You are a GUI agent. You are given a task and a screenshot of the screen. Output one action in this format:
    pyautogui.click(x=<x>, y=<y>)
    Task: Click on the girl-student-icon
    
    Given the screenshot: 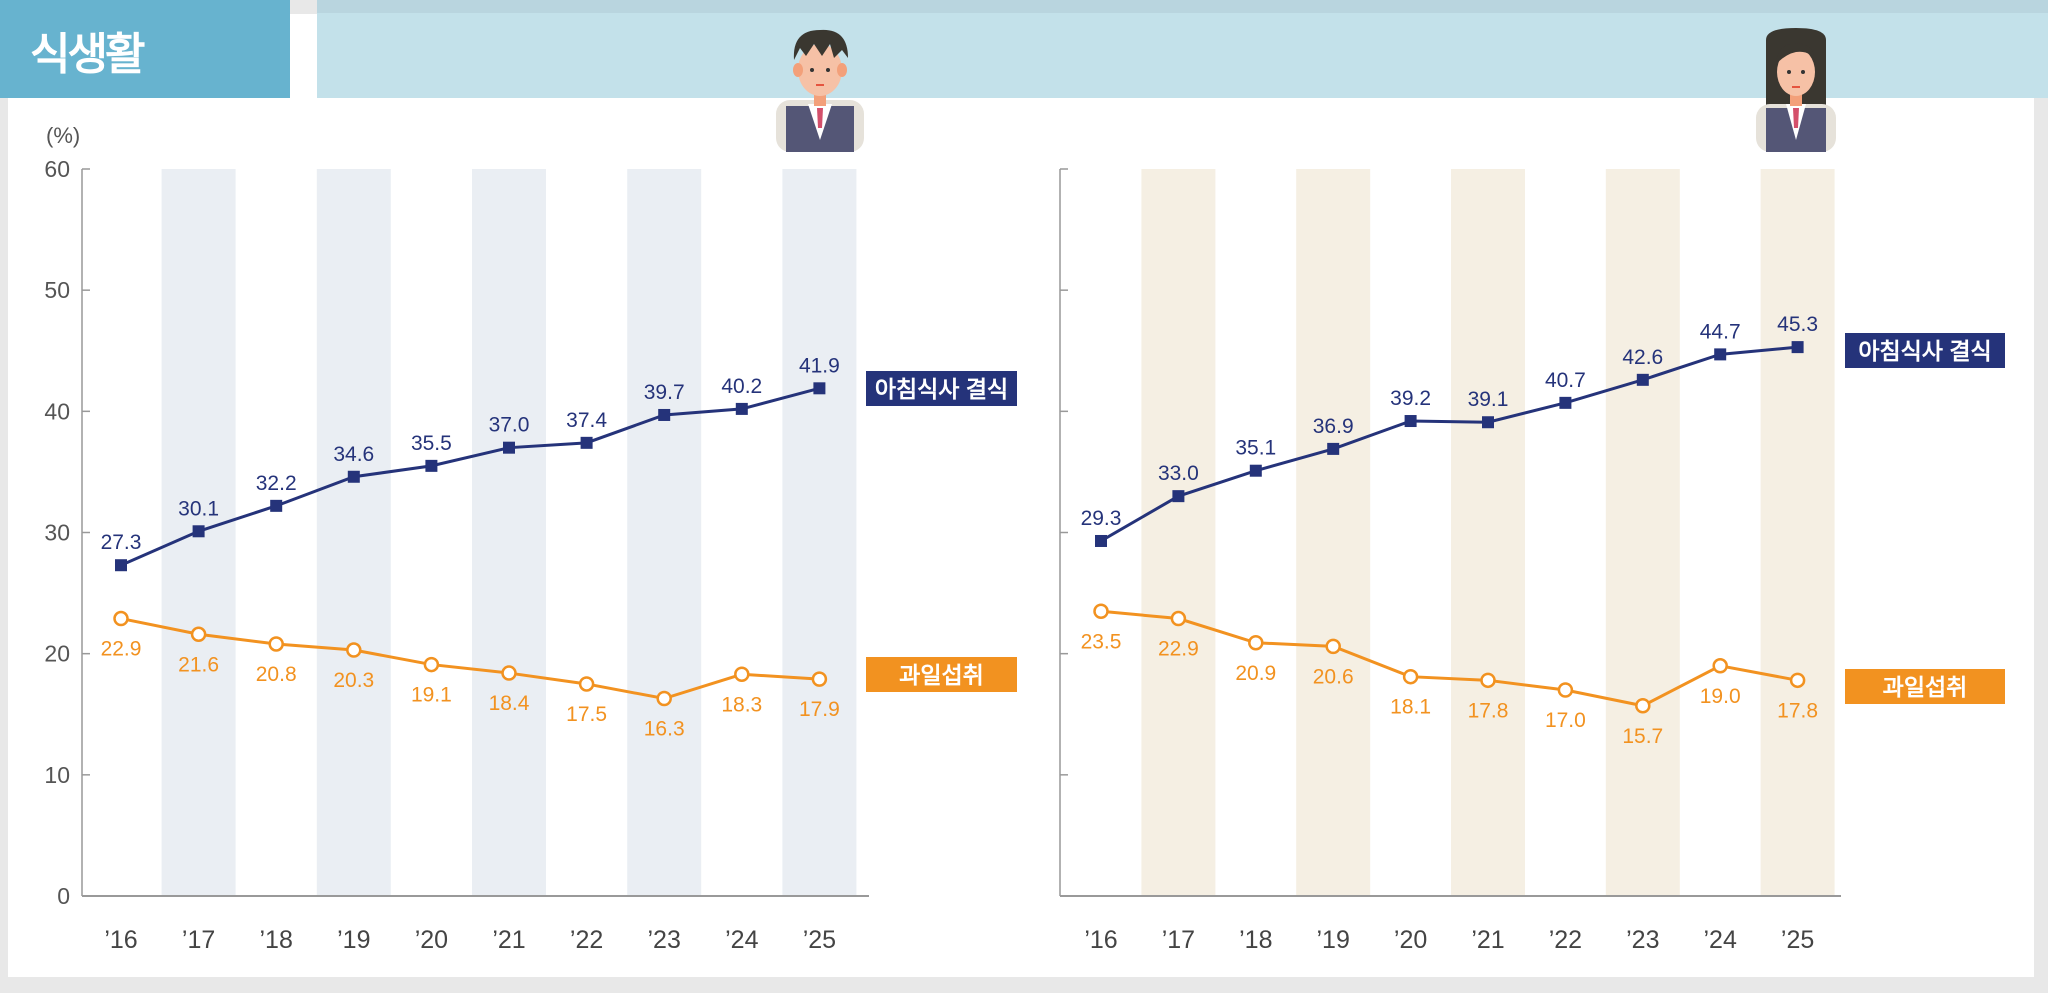 What is the action you would take?
    pyautogui.click(x=1796, y=90)
    